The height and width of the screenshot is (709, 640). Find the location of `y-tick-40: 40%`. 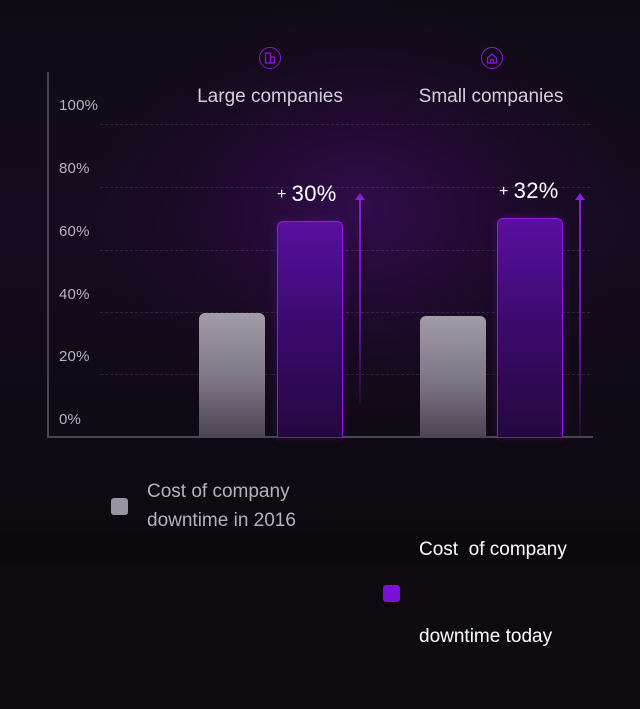

y-tick-40: 40% is located at coordinates (74, 294).